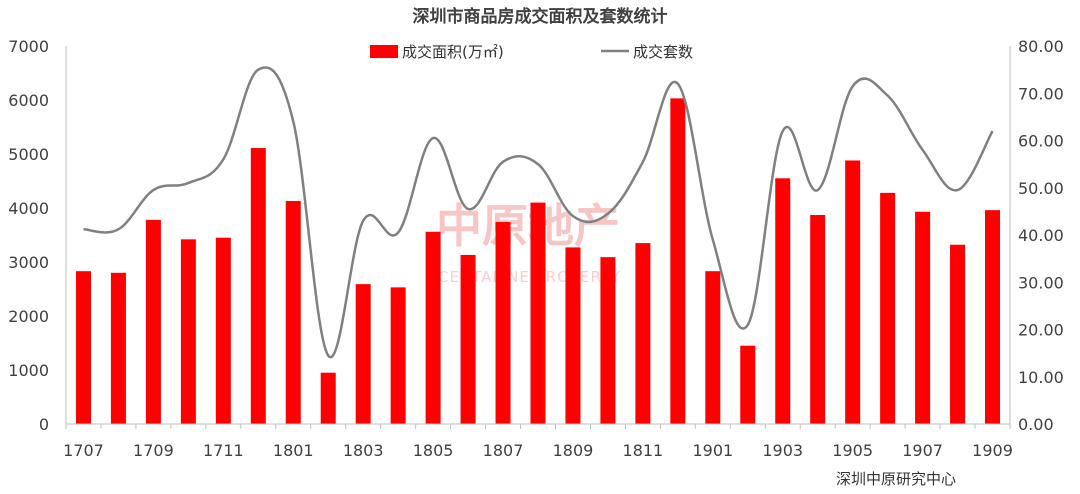 The height and width of the screenshot is (494, 1080). Describe the element at coordinates (28, 154) in the screenshot. I see `left-tick-label: 5000` at that location.